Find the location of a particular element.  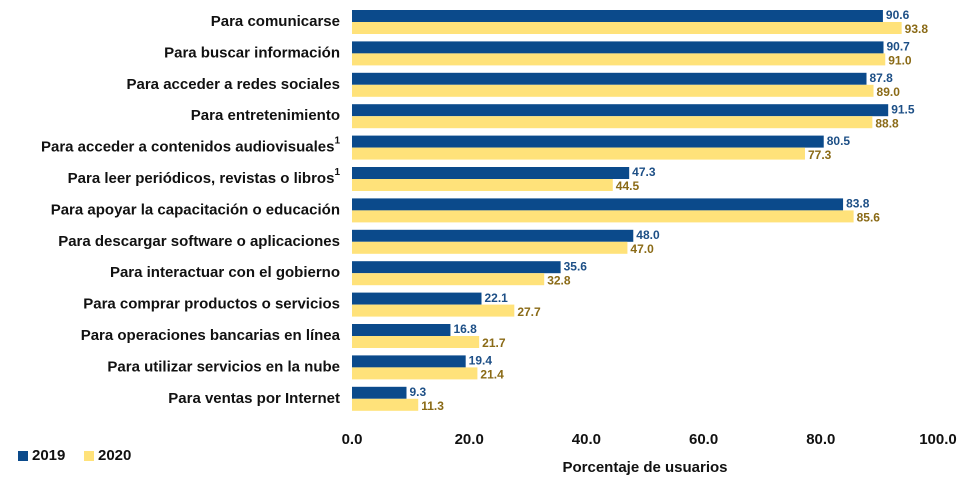

x-axis-label: Porcentaje de usuarios is located at coordinates (644, 467).